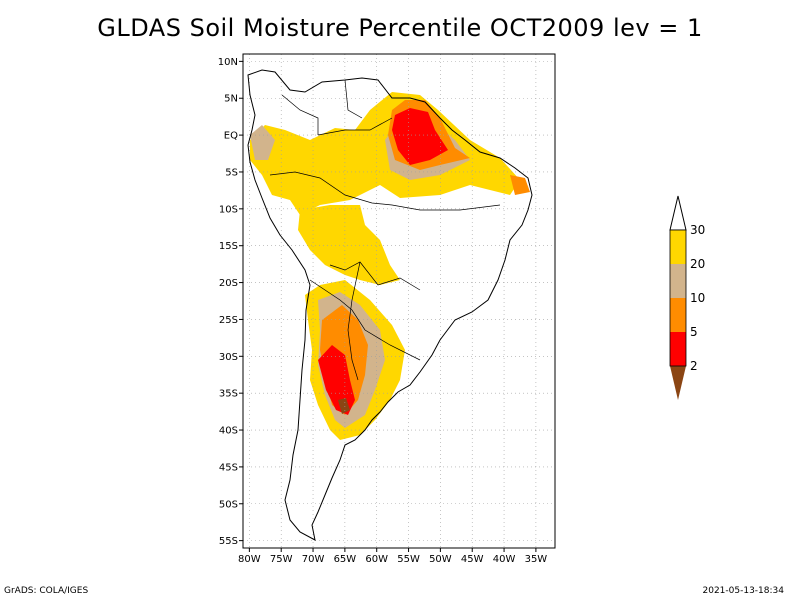 The image size is (800, 600). What do you see at coordinates (228, 320) in the screenshot?
I see `lat-tick-label: 25S` at bounding box center [228, 320].